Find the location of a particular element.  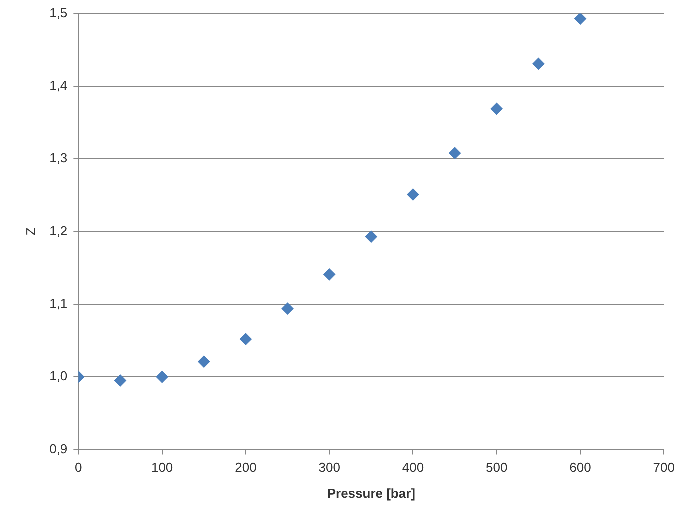

x-tick-label: 600 is located at coordinates (581, 468).